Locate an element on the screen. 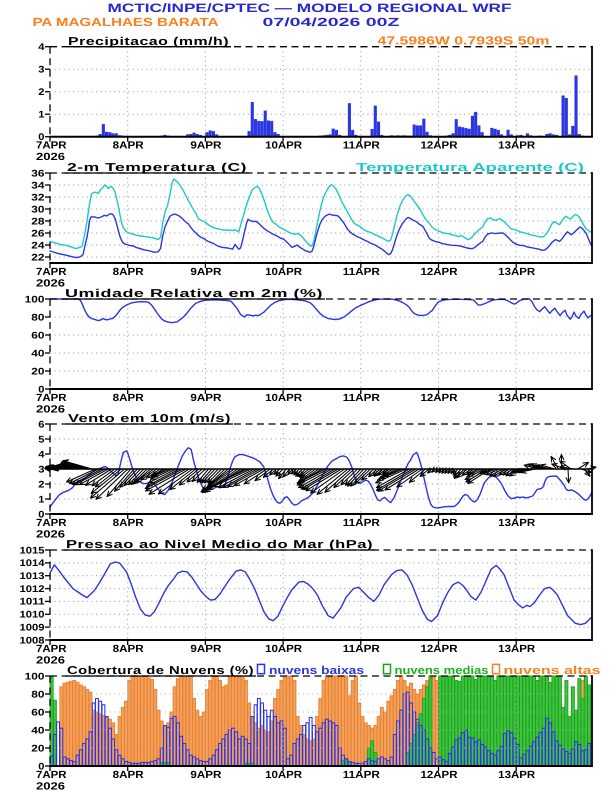 The width and height of the screenshot is (612, 797). svg-text: 1012 is located at coordinates (32, 589).